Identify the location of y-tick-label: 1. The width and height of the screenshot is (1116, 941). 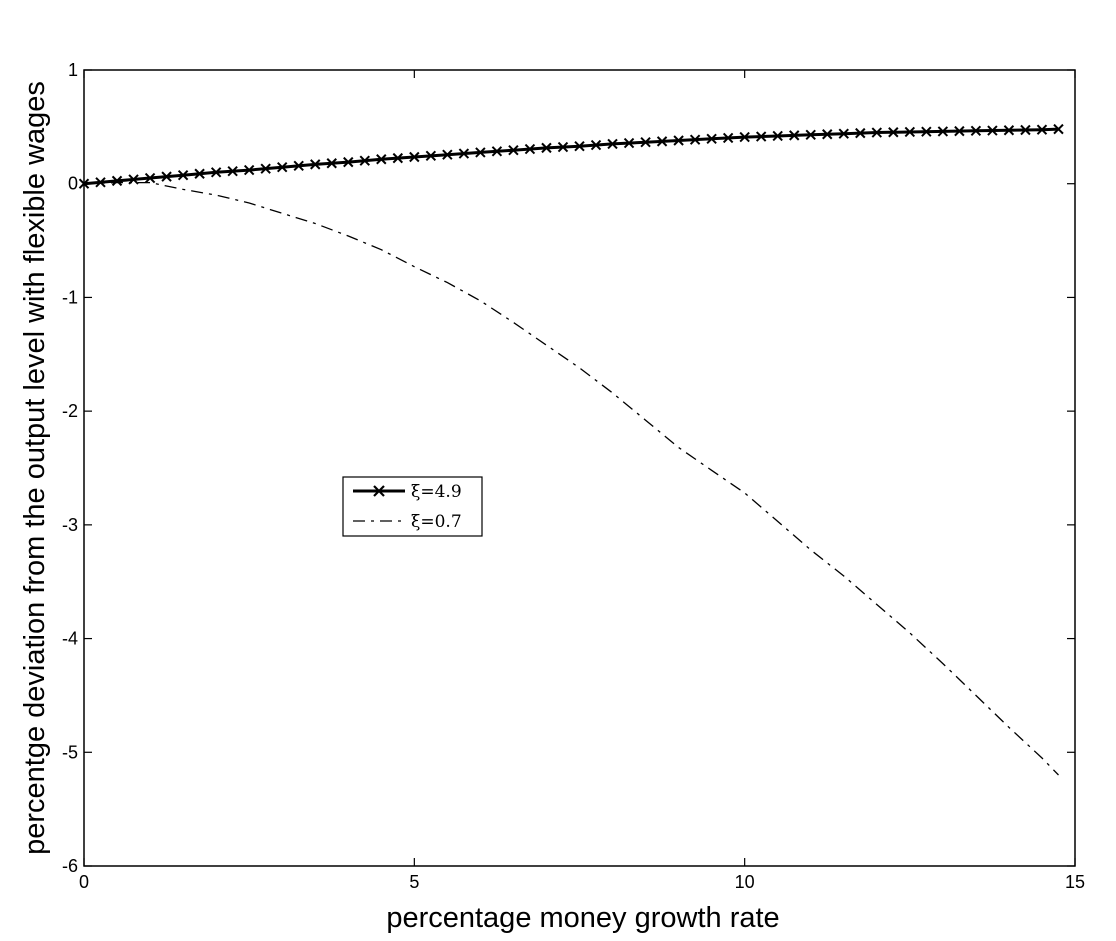
(73, 70).